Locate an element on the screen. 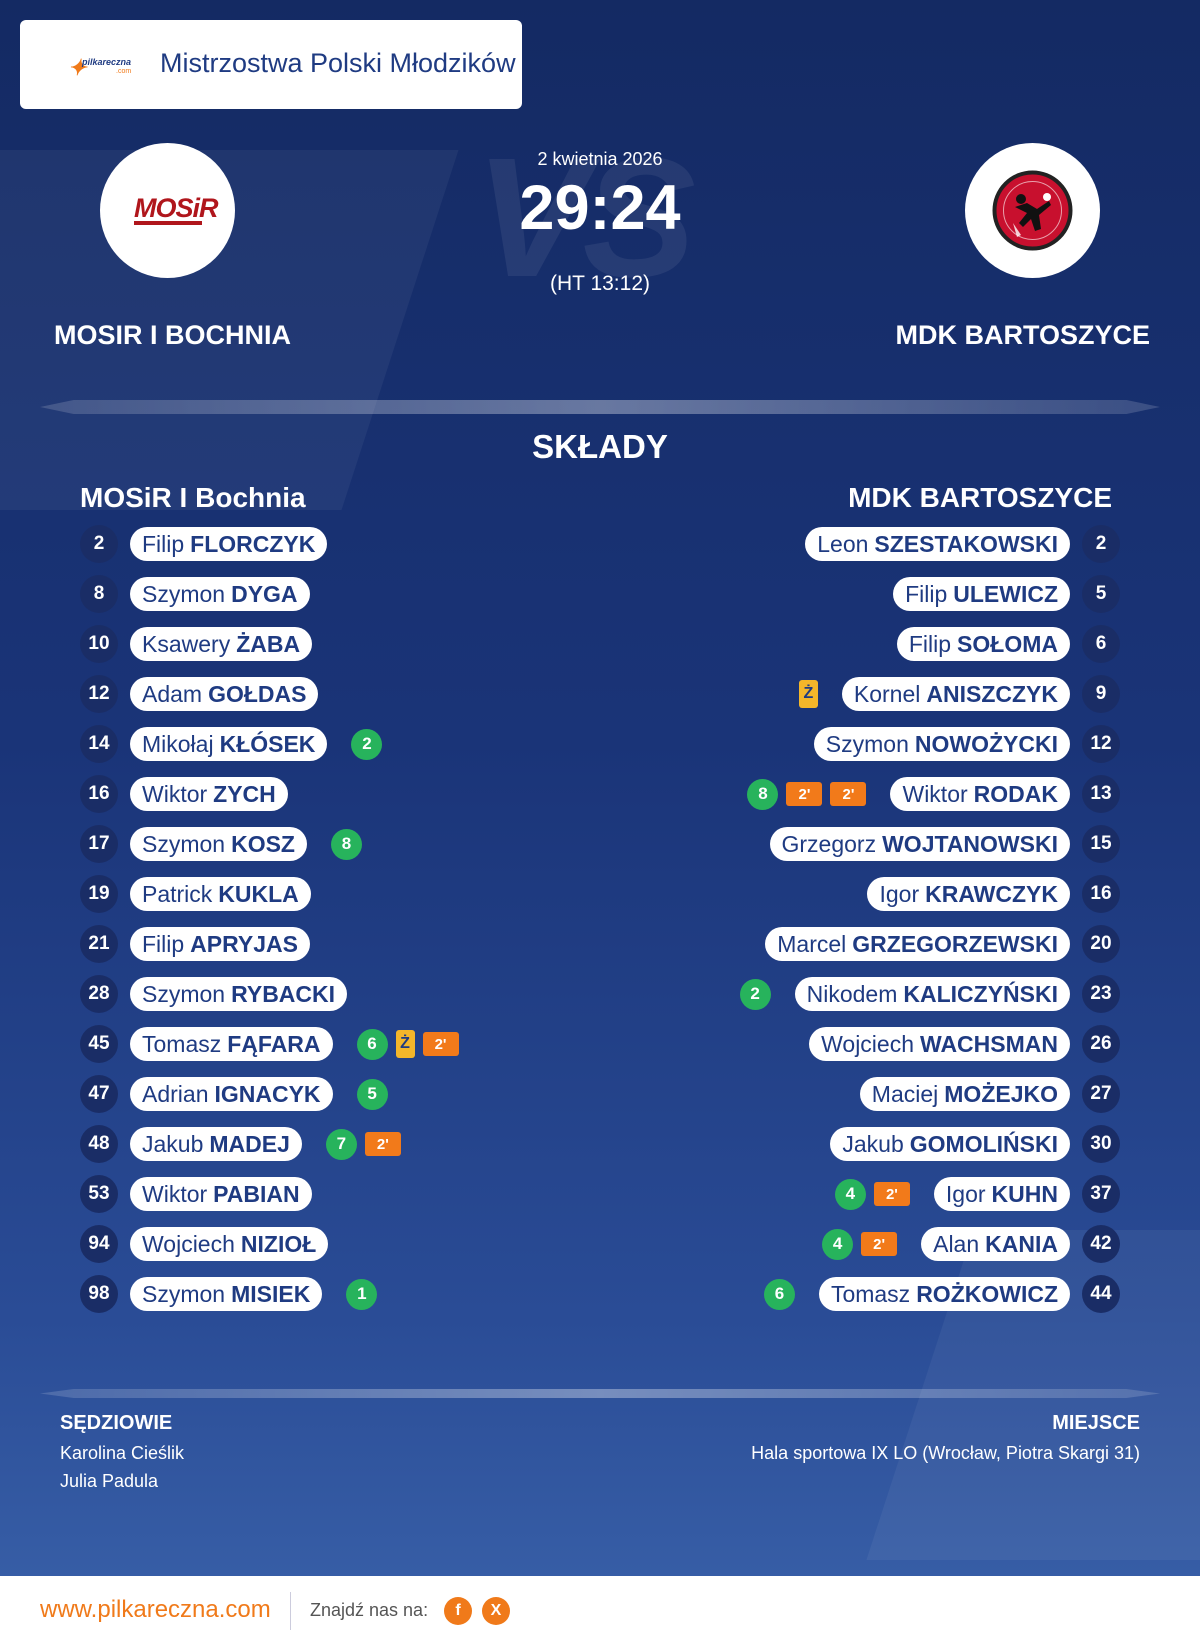 Image resolution: width=1200 pixels, height=1646 pixels. player-first-name: Maciej is located at coordinates (905, 1093).